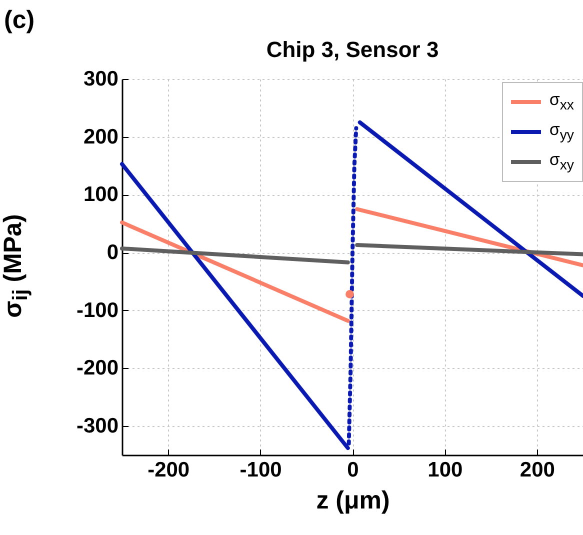 The width and height of the screenshot is (583, 535). Describe the element at coordinates (353, 470) in the screenshot. I see `x-tick-label: 0` at that location.